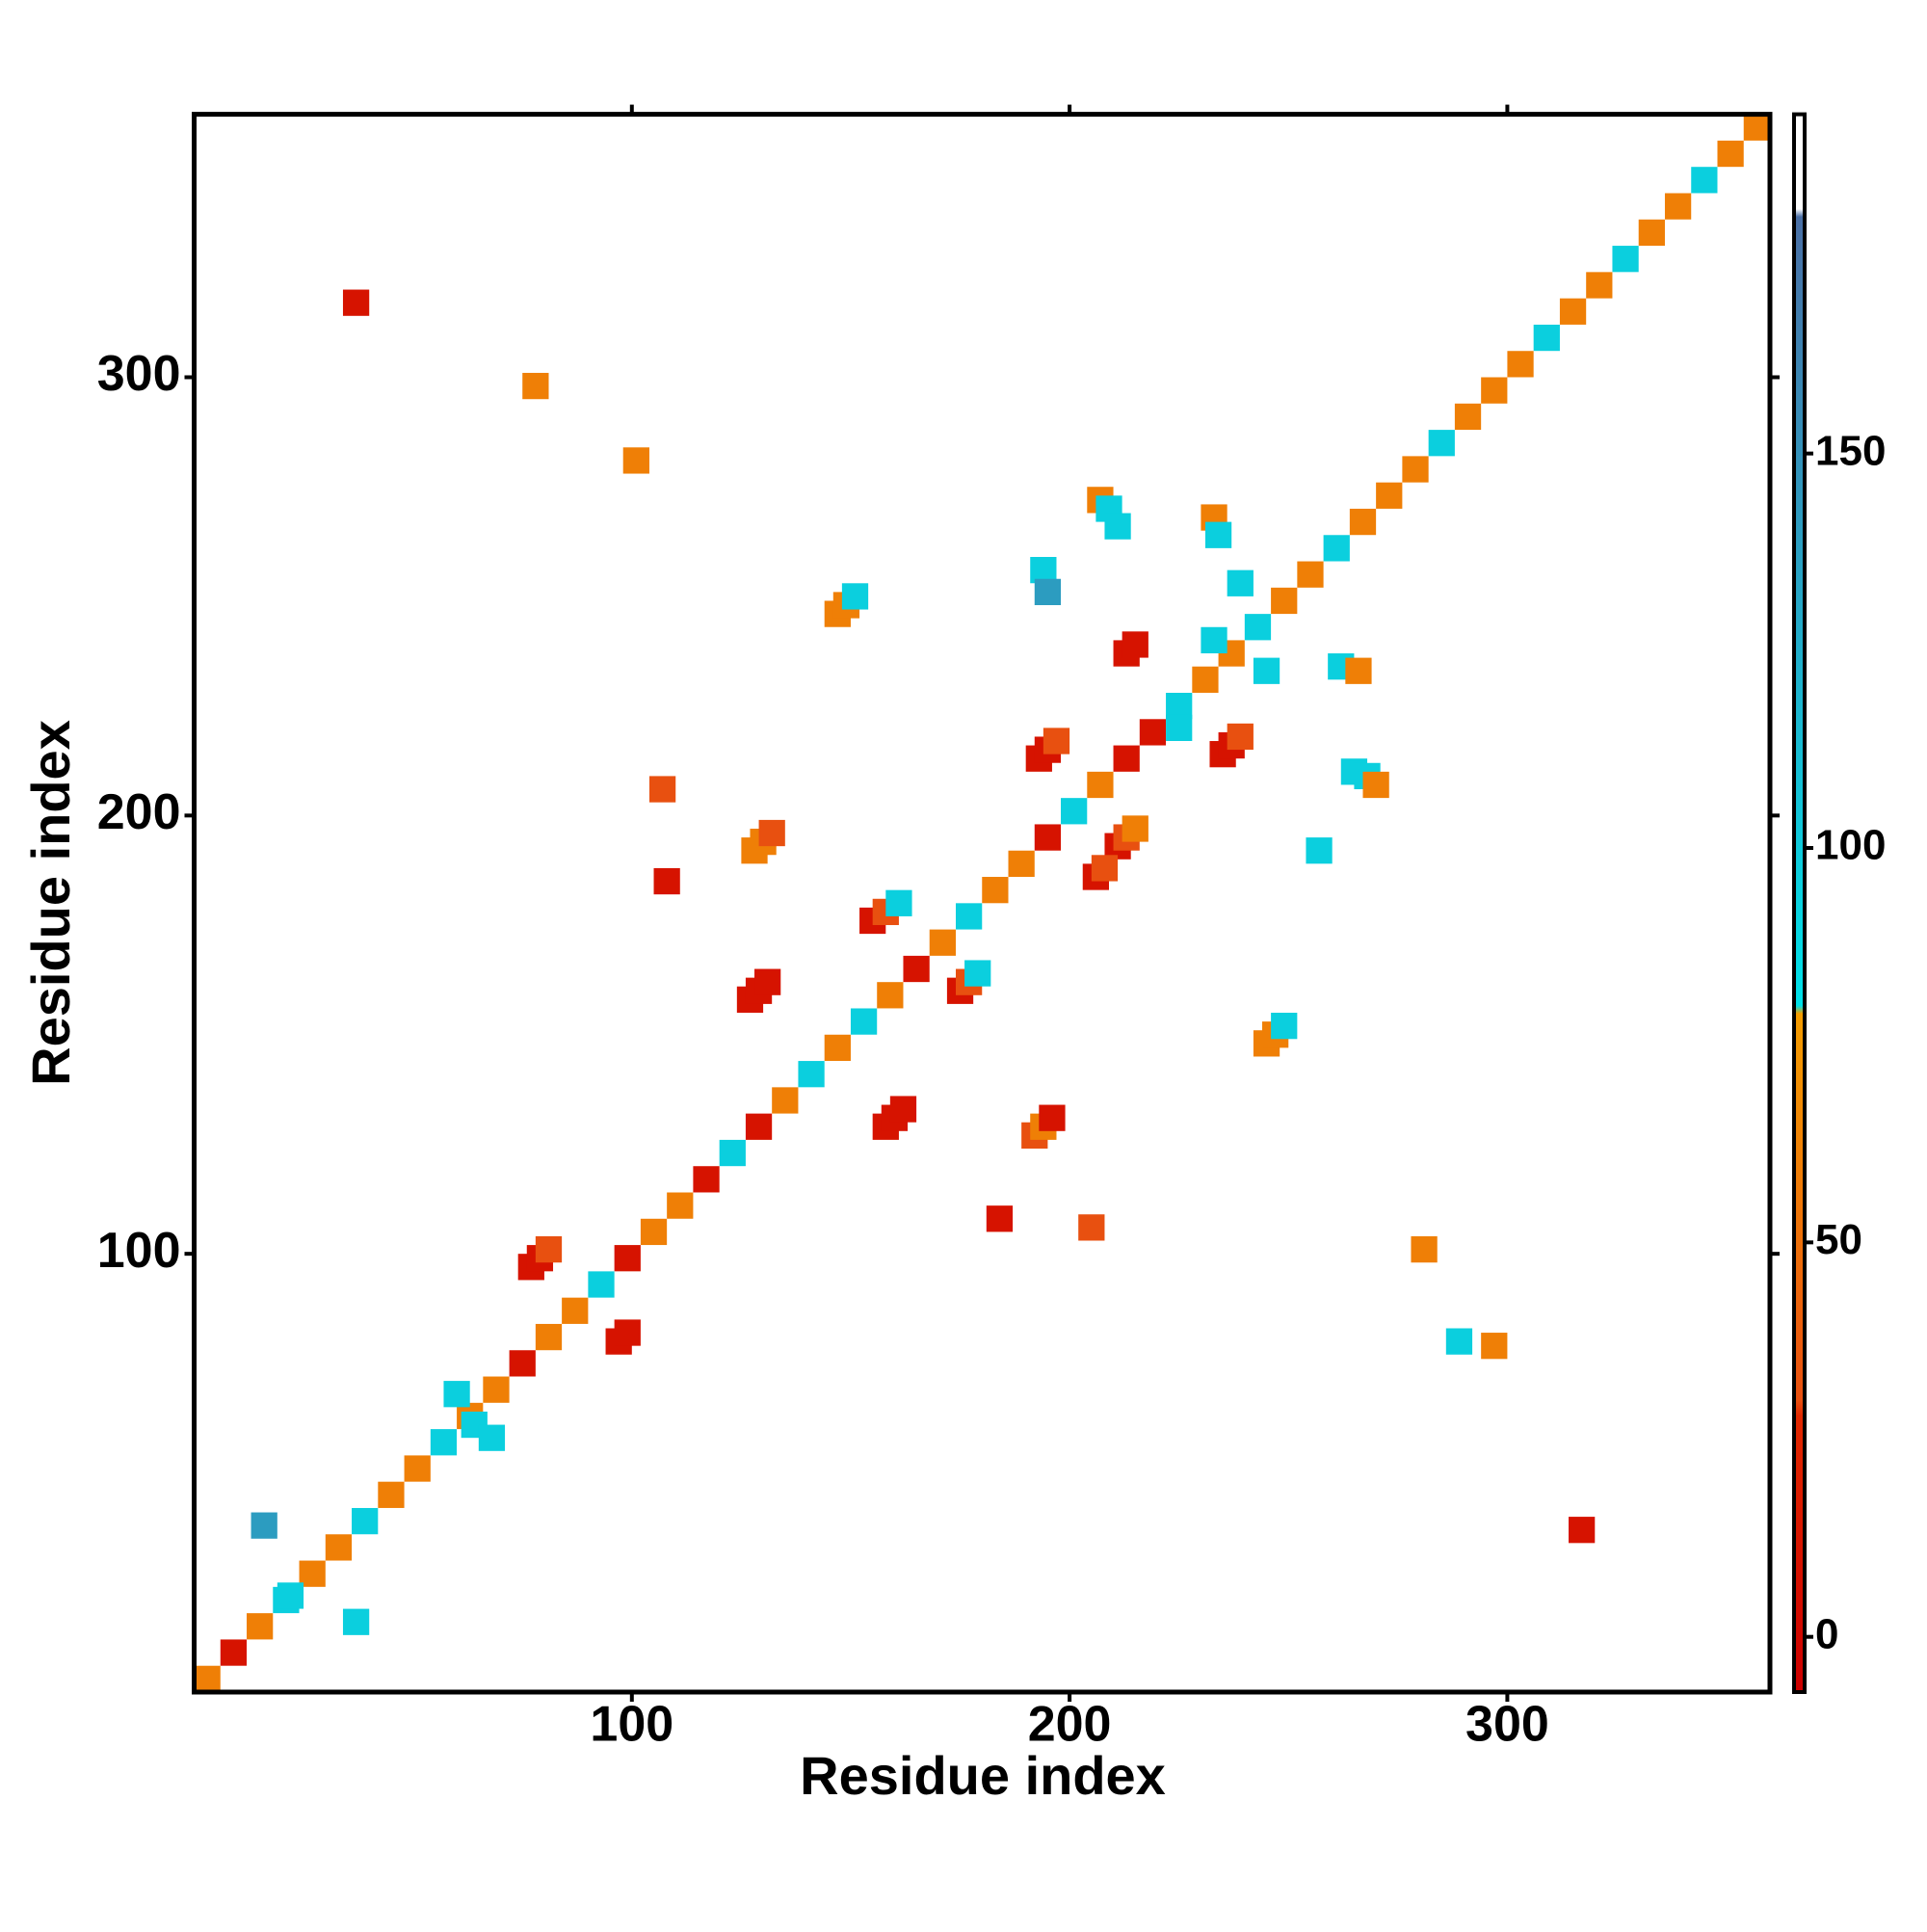 Image resolution: width=1927 pixels, height=1932 pixels. Describe the element at coordinates (51, 903) in the screenshot. I see `y-axis-title: Residue index` at that location.